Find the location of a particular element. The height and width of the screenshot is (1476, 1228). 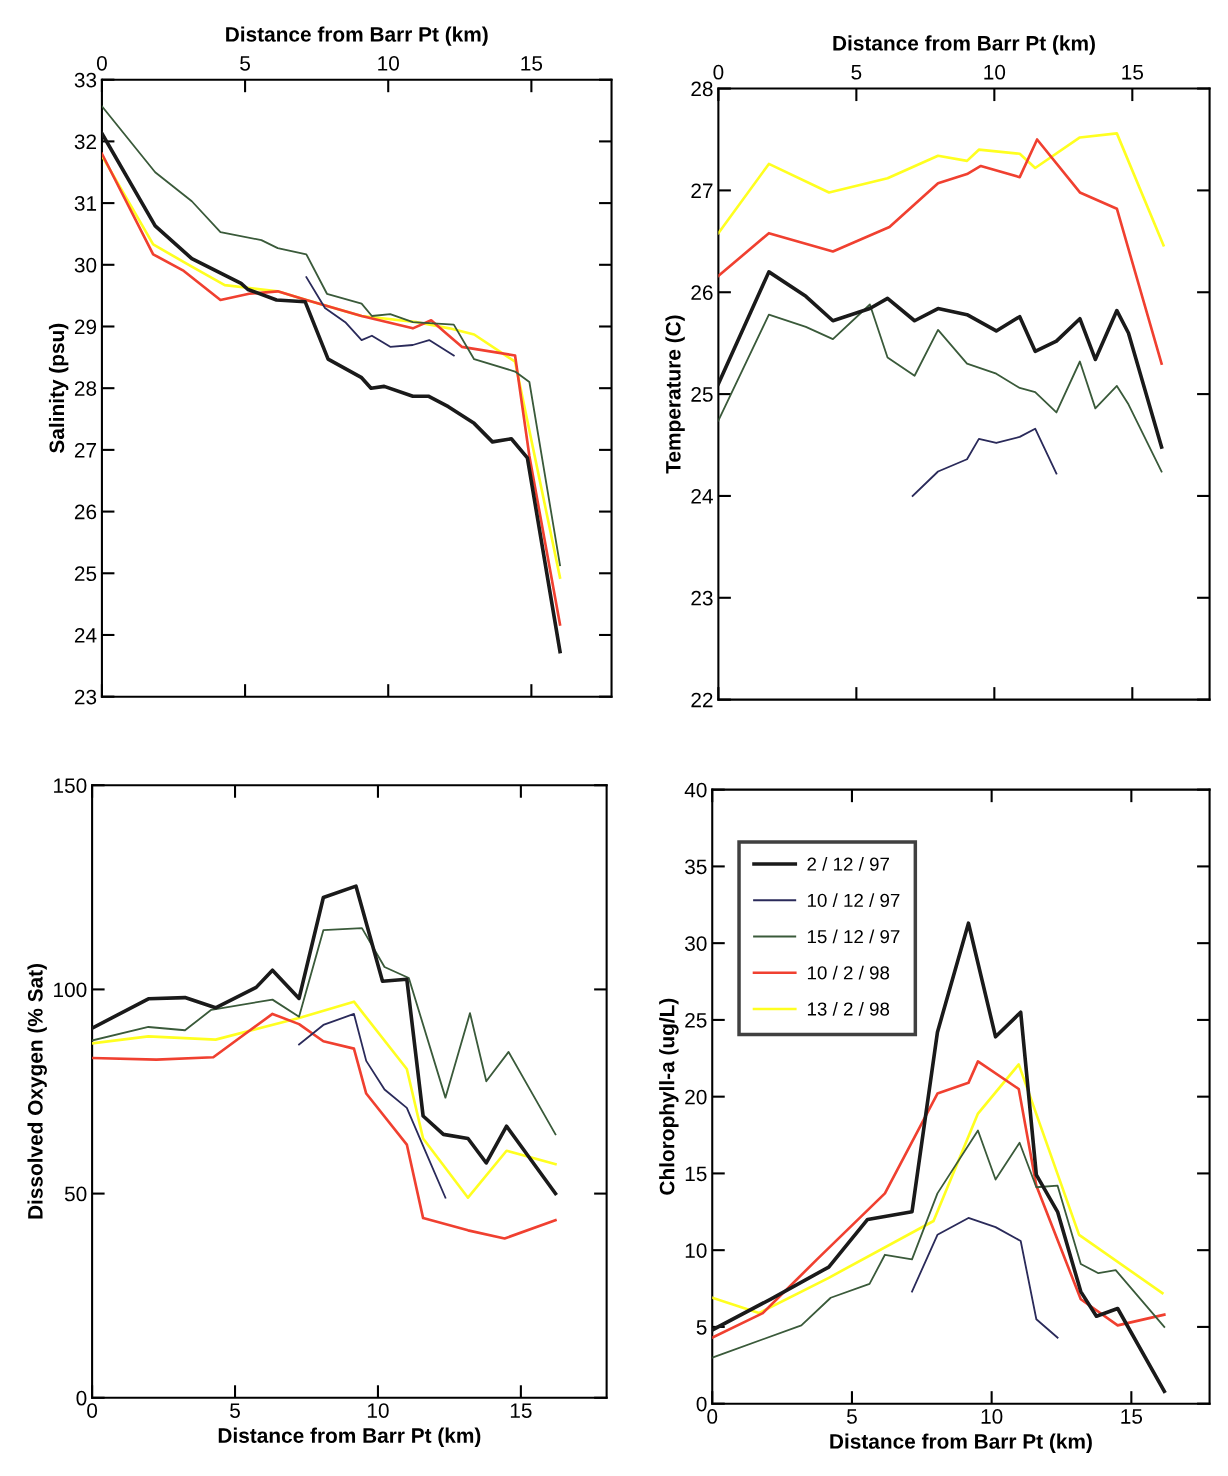

legend-label: 10 / 12 / 97 is located at coordinates (853, 900).